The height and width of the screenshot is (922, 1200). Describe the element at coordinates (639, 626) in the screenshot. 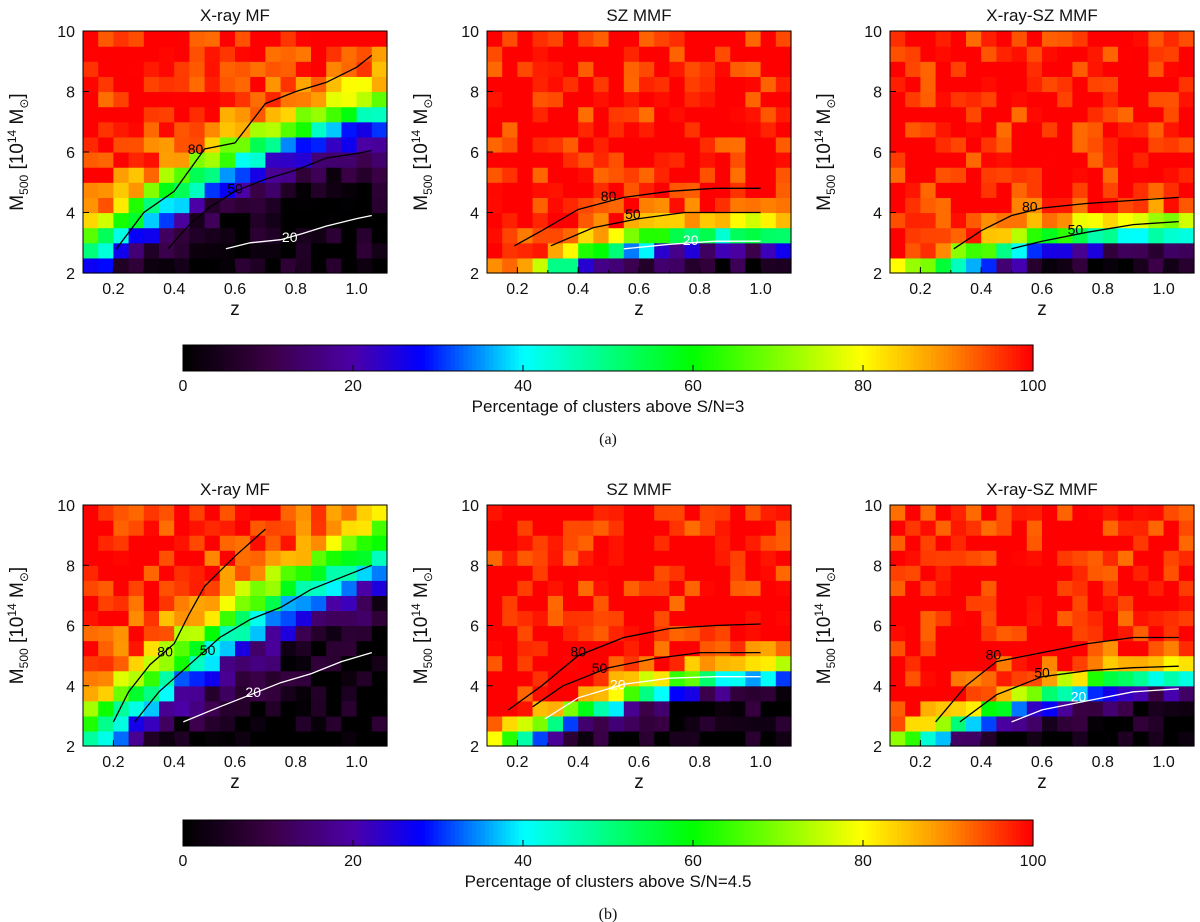

I see `heatmap-cells` at that location.